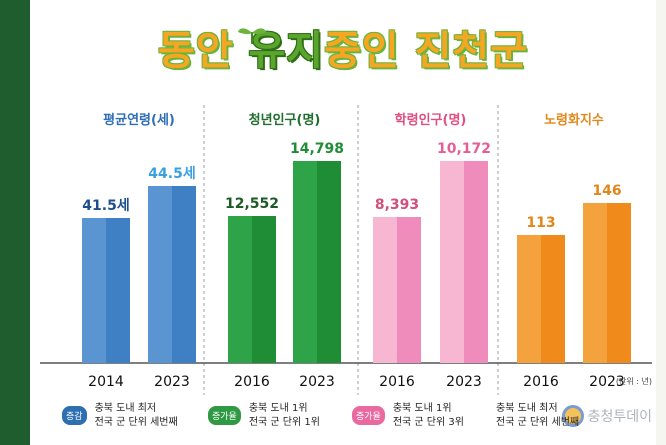 Image resolution: width=666 pixels, height=445 pixels. What do you see at coordinates (661, 222) in the screenshot?
I see `right-border` at bounding box center [661, 222].